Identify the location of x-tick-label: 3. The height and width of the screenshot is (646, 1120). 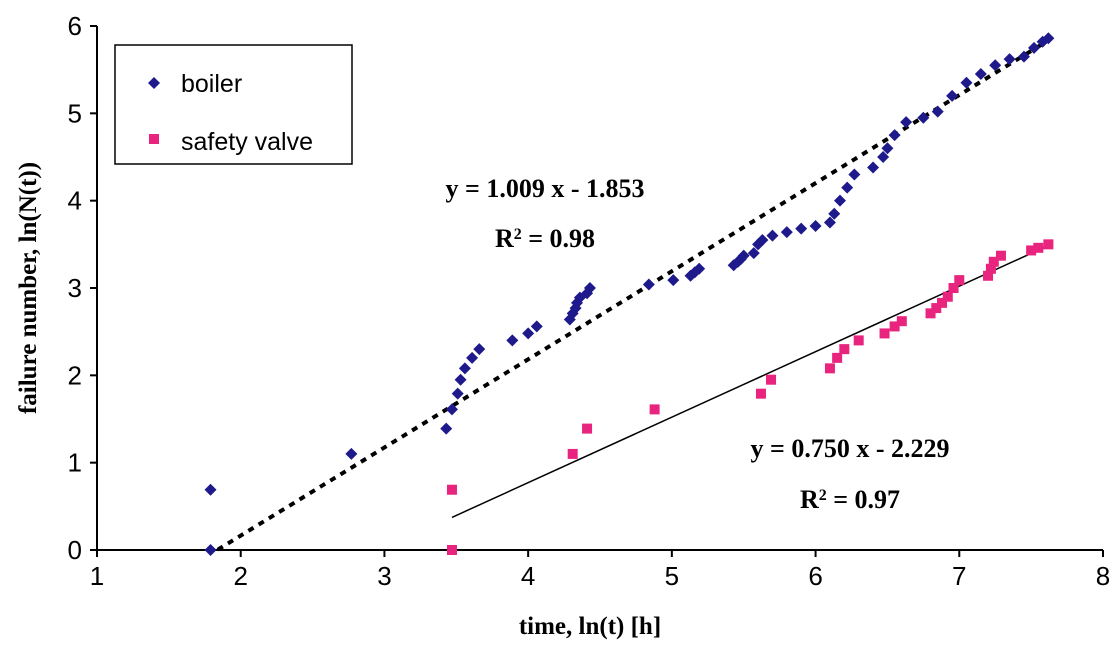
(384, 576).